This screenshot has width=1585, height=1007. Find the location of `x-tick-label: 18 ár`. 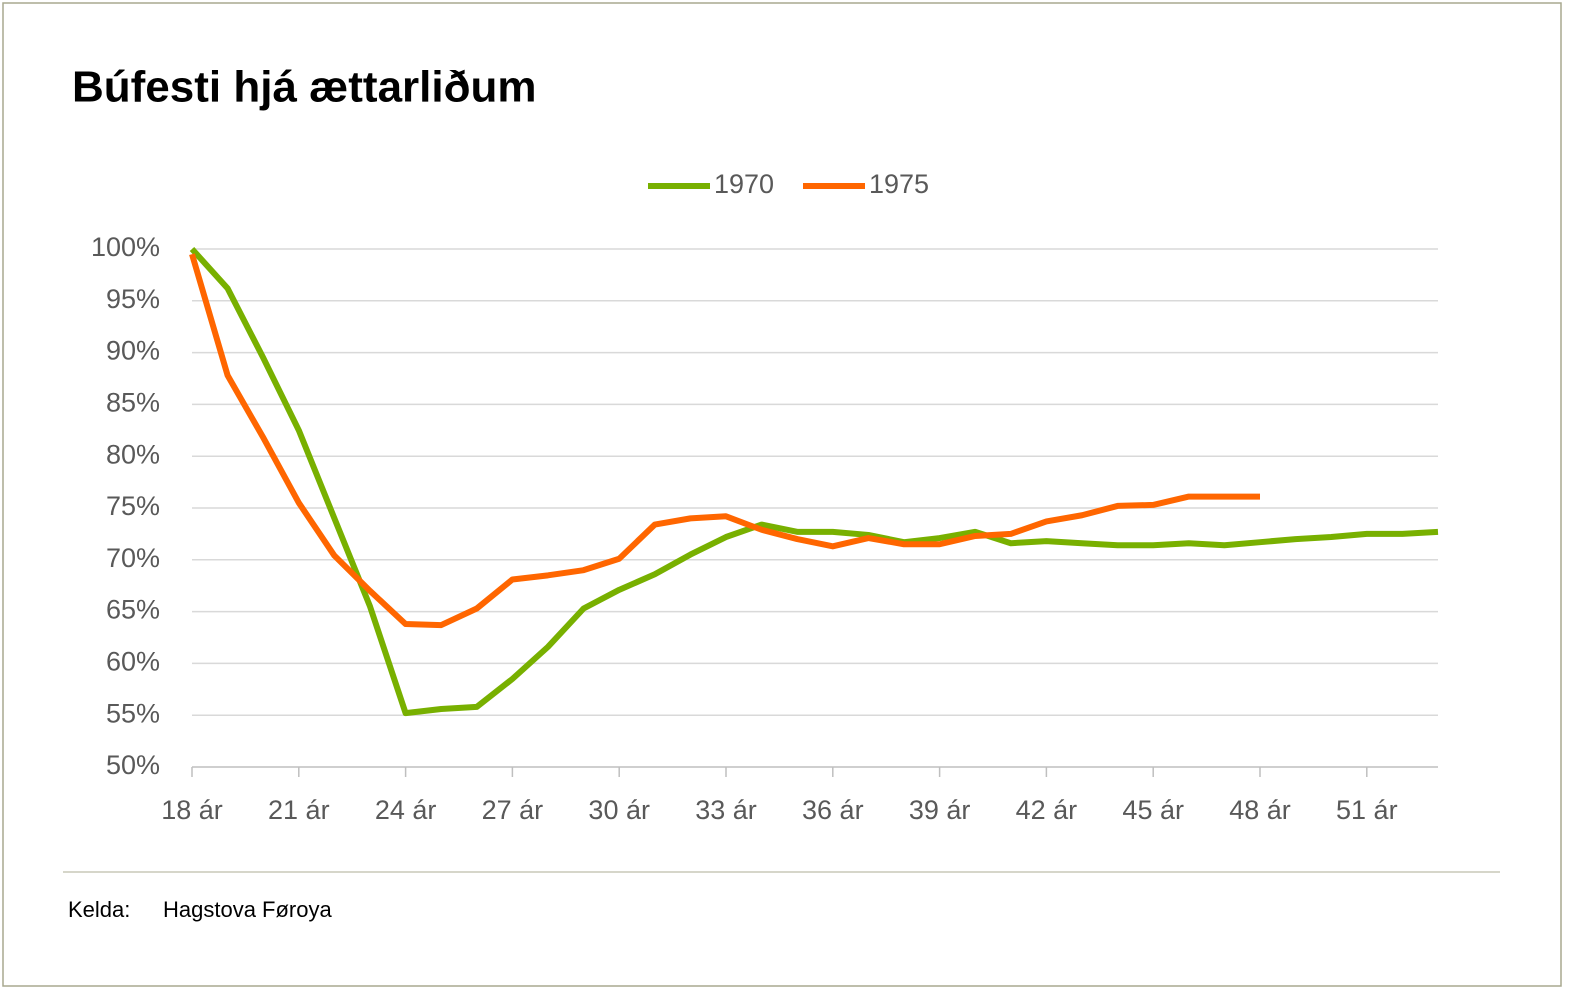

x-tick-label: 18 ár is located at coordinates (192, 810).